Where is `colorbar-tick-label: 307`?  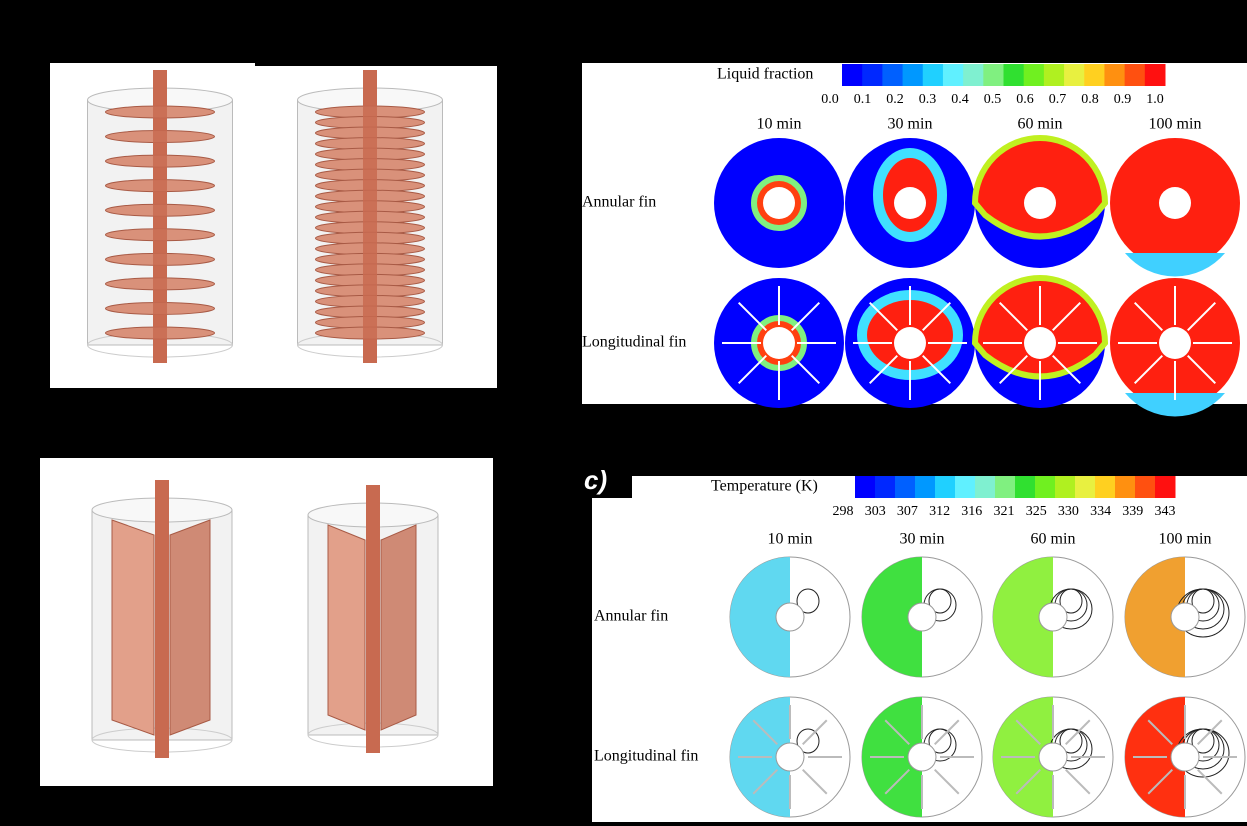 colorbar-tick-label: 307 is located at coordinates (907, 511).